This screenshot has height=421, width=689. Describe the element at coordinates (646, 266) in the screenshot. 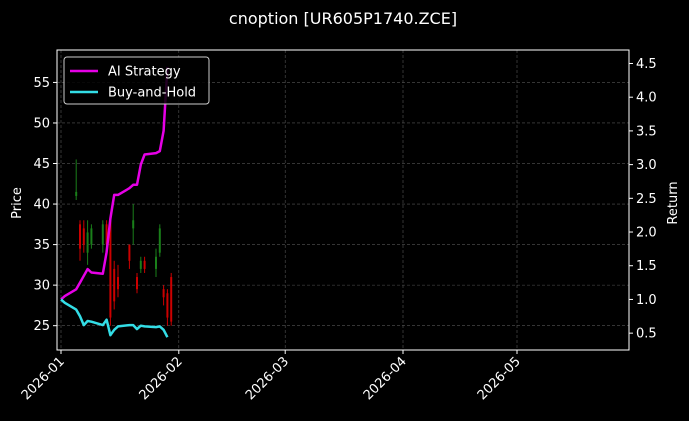

I see `y-tick-label-right: 1.5` at that location.